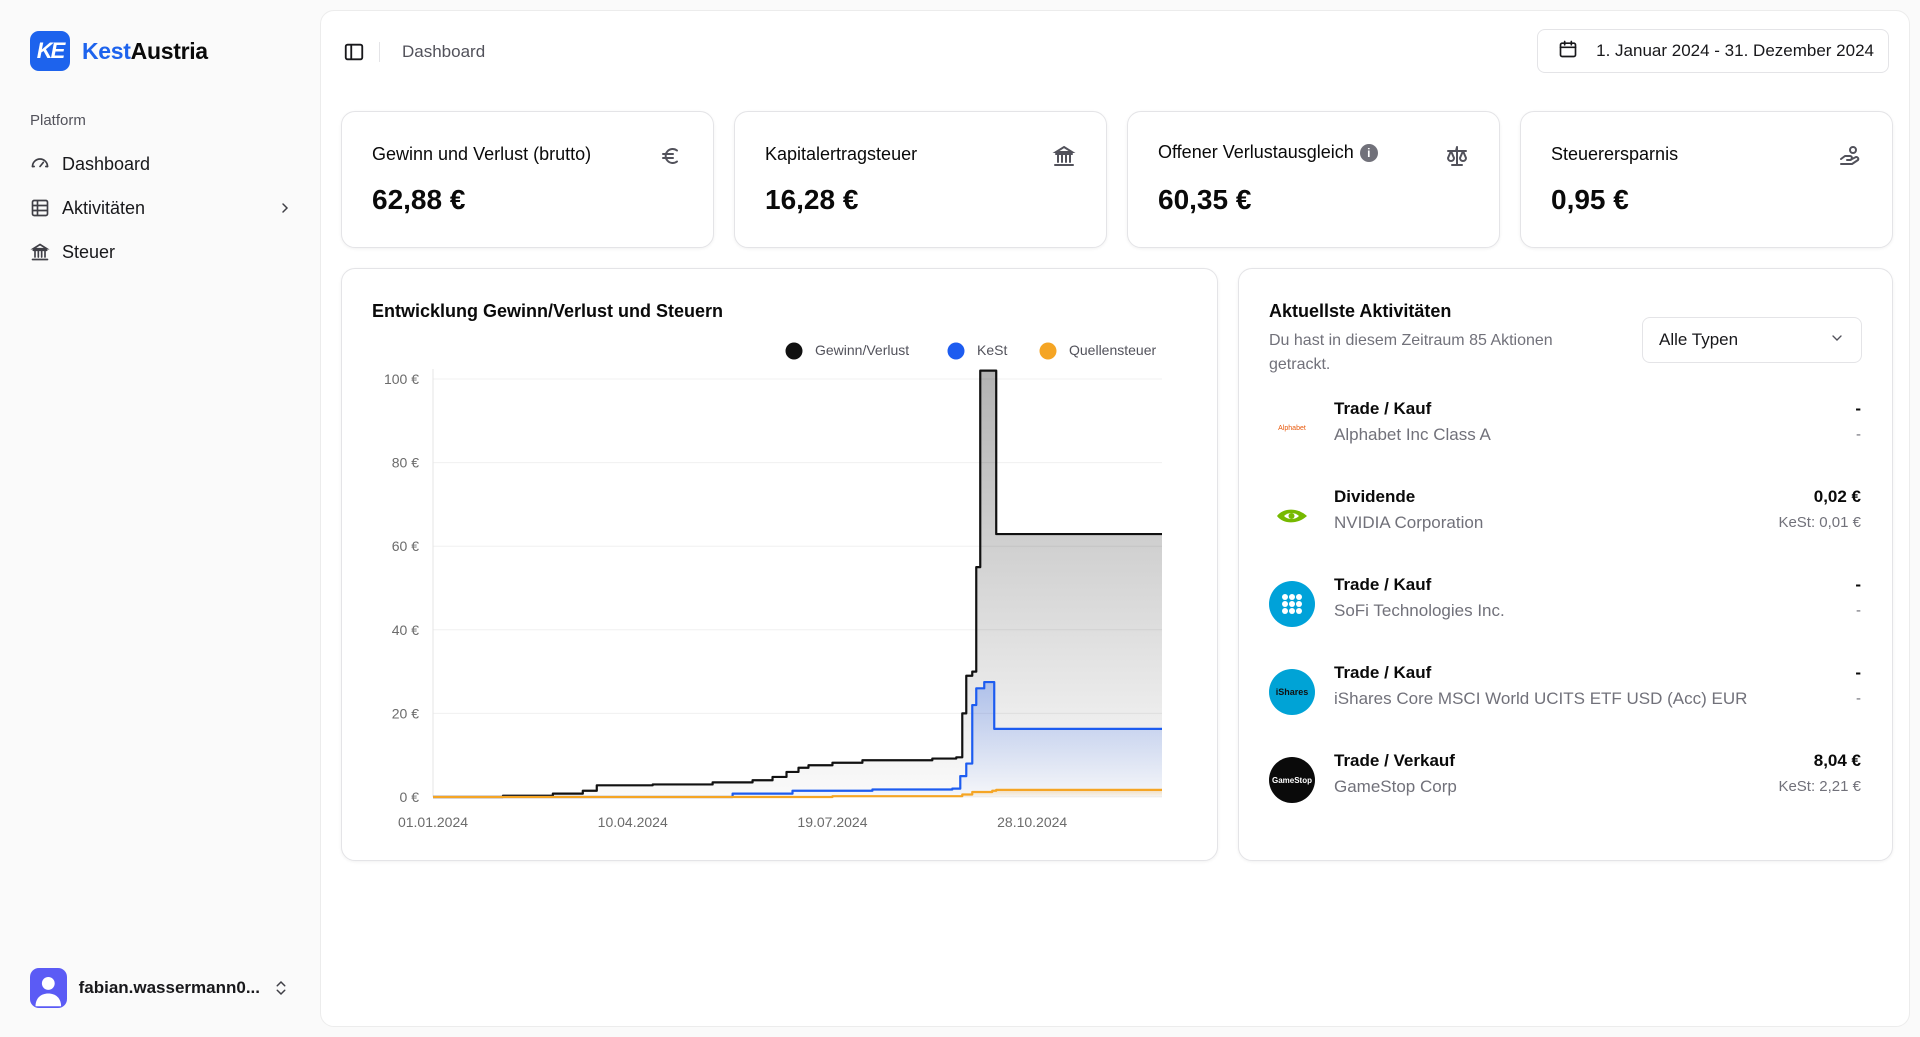 The width and height of the screenshot is (1920, 1037). I want to click on topbar-divider, so click(379, 52).